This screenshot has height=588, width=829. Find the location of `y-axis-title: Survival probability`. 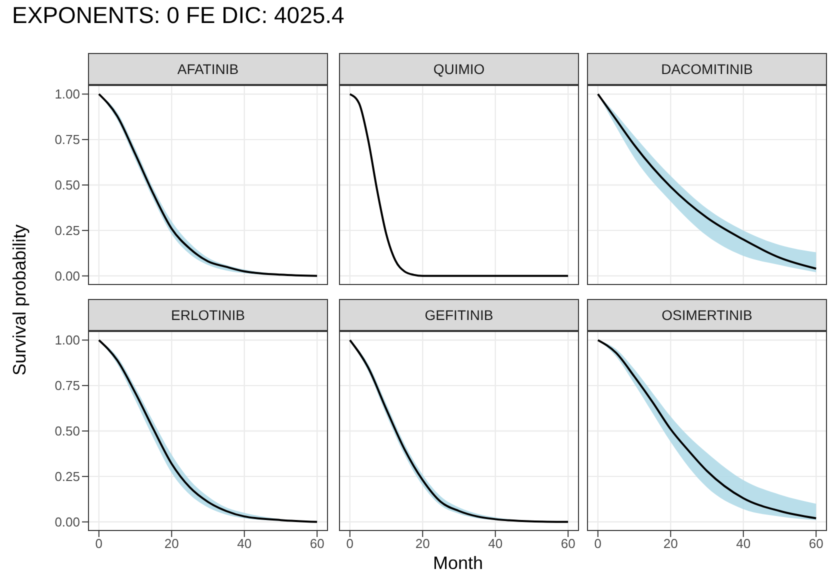

y-axis-title: Survival probability is located at coordinates (20, 300).